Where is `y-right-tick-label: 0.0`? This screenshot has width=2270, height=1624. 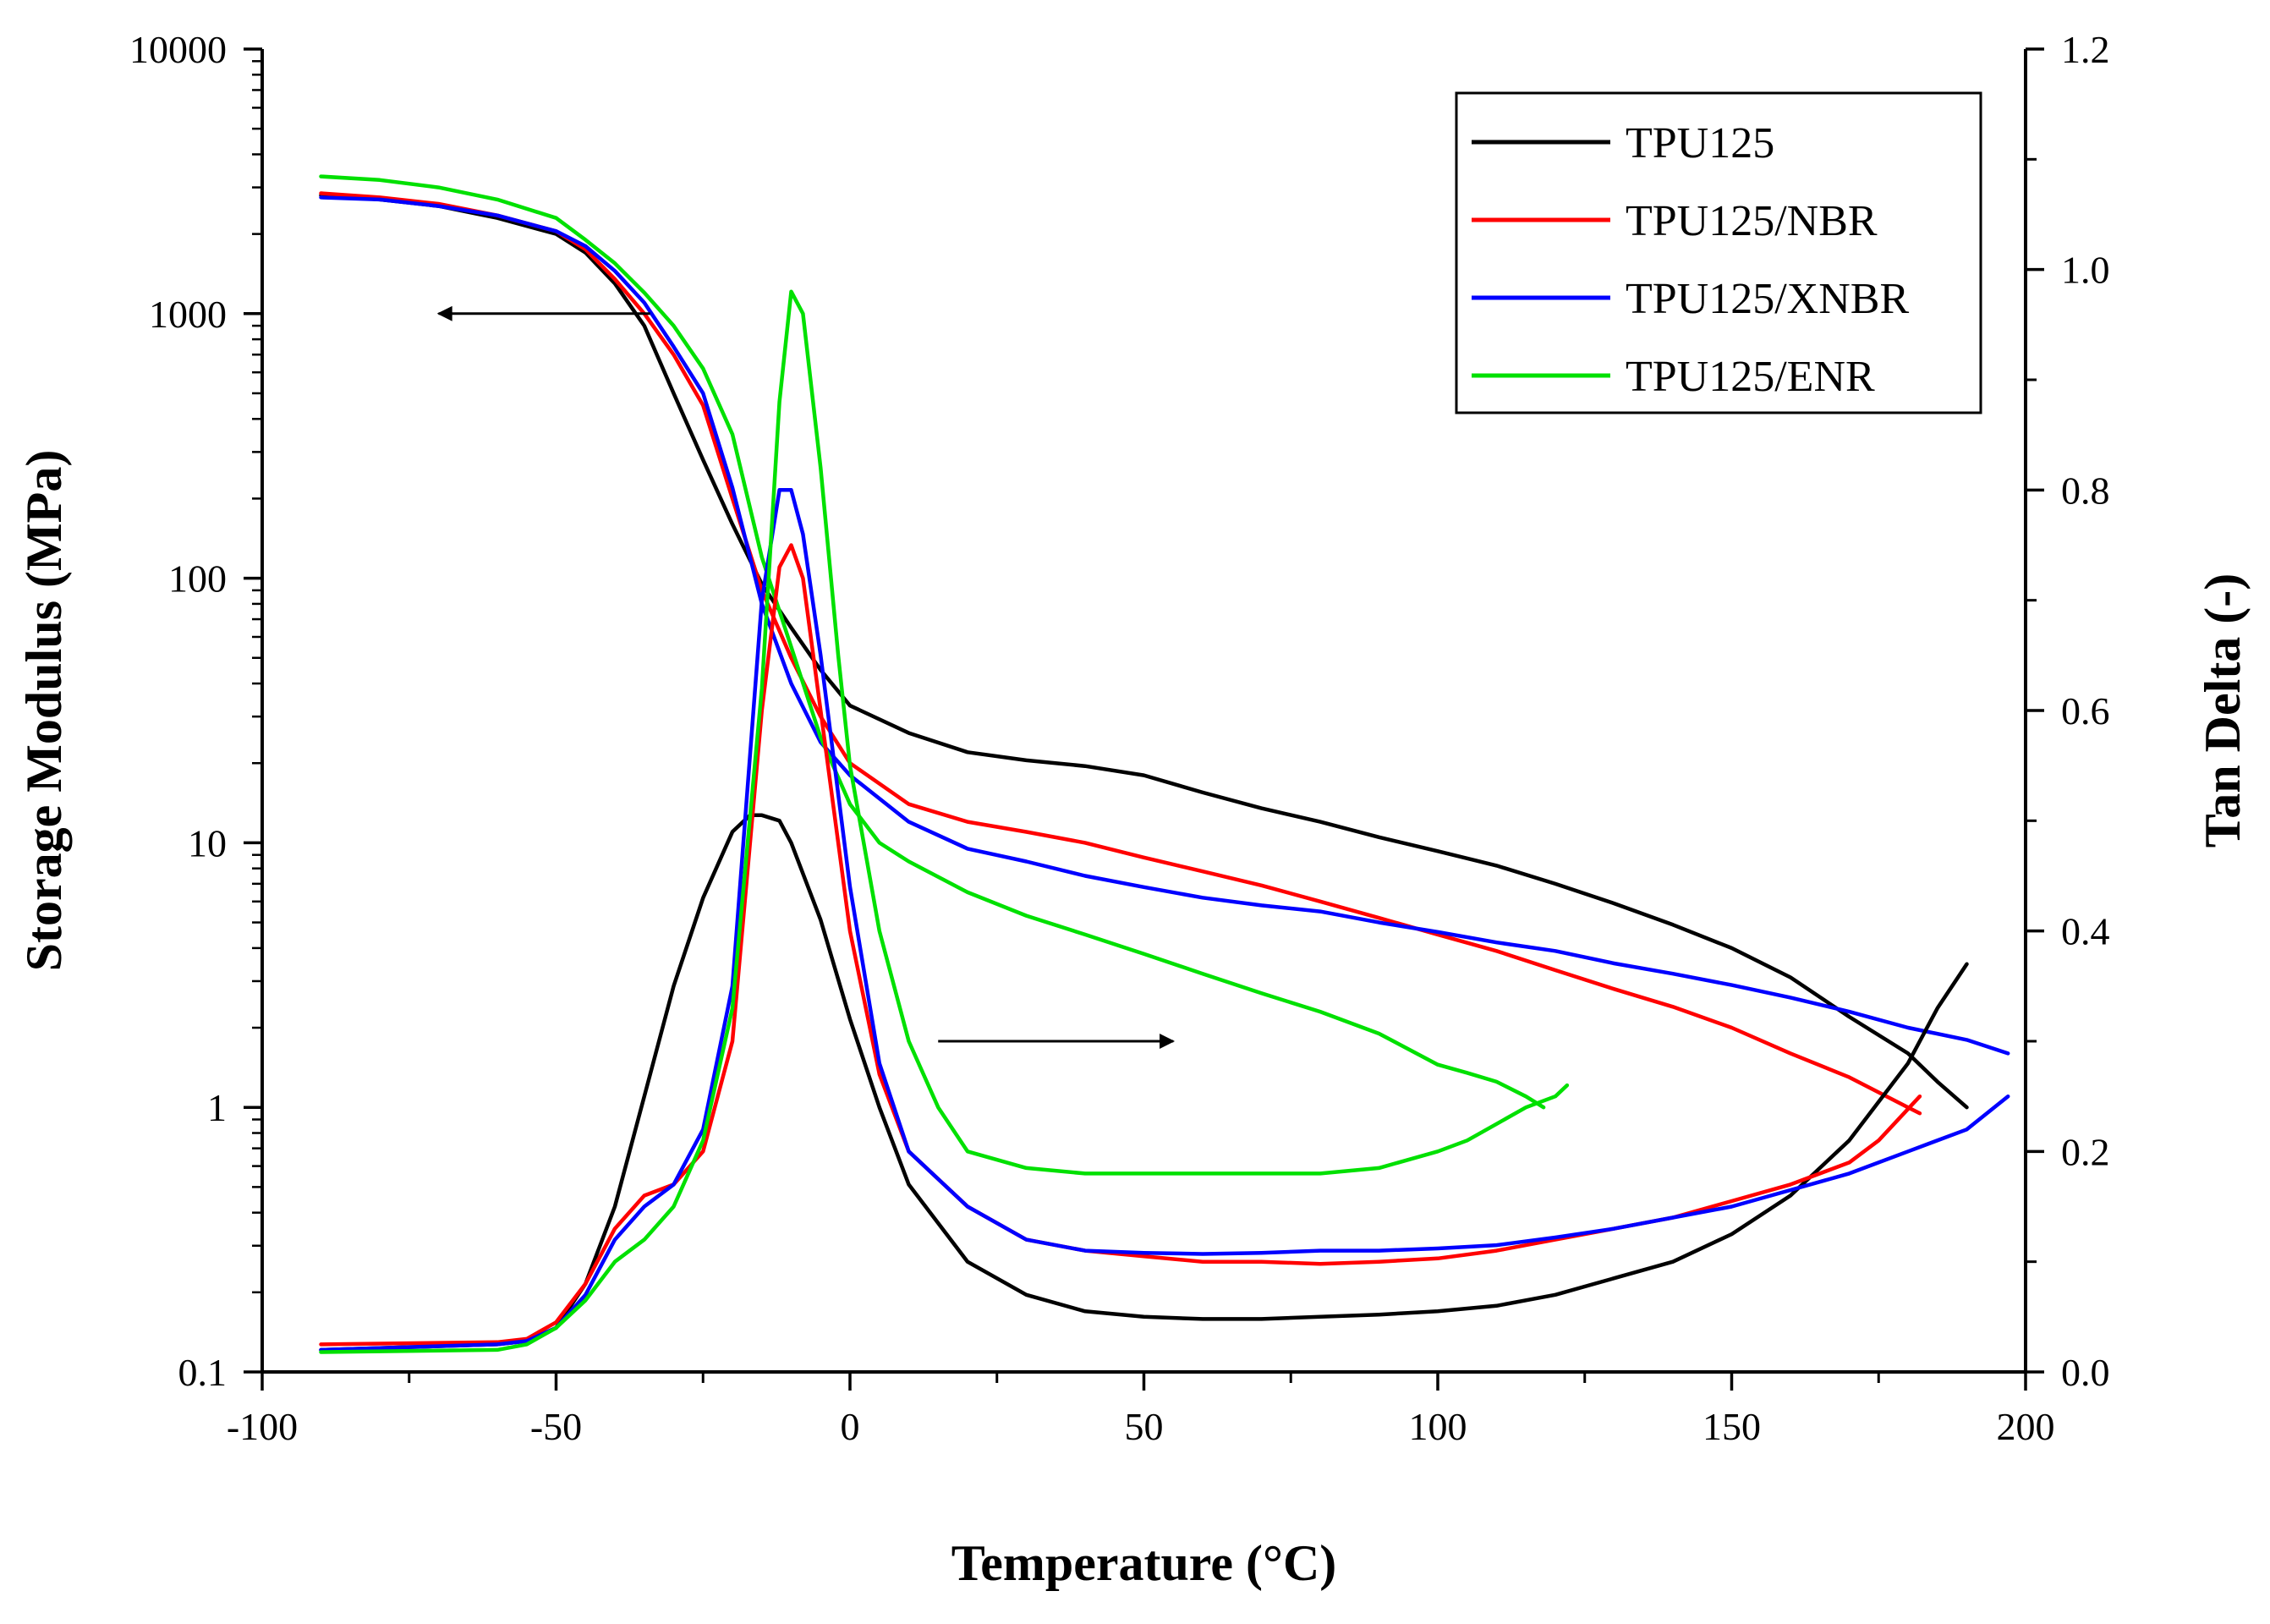
y-right-tick-label: 0.0 is located at coordinates (2086, 1372).